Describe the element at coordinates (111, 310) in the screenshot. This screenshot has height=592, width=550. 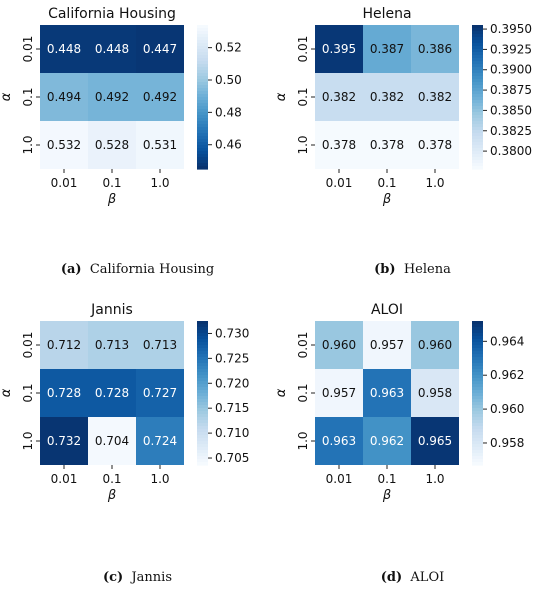
I see `chart-title: Jannis` at that location.